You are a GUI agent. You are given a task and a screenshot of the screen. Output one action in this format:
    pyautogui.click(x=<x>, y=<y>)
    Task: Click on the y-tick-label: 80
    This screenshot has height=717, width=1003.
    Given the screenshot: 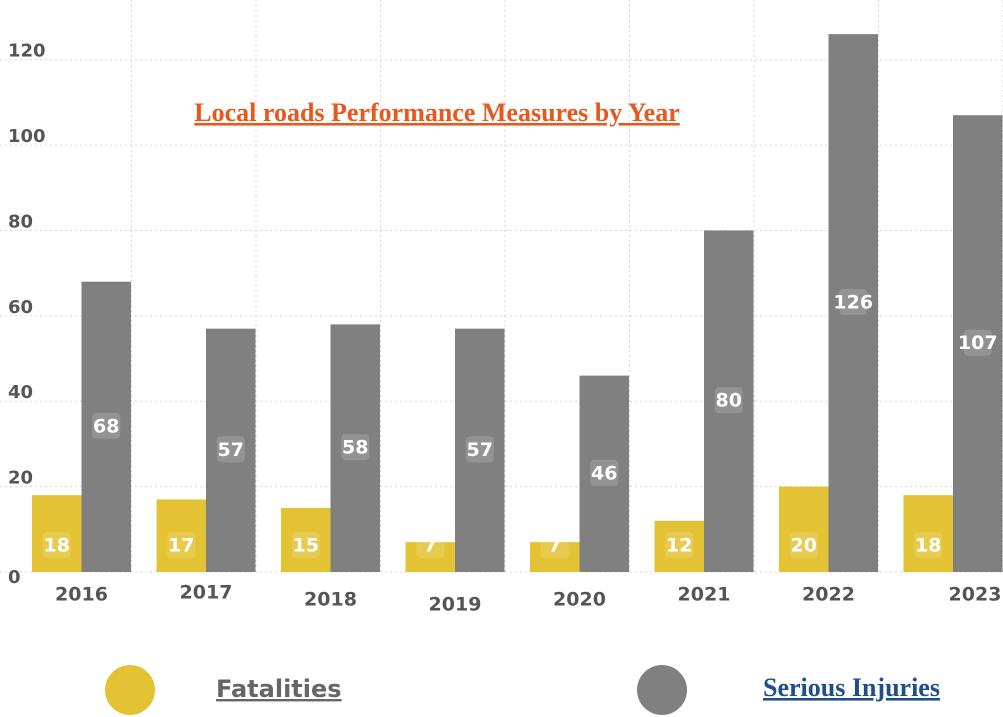 What is the action you would take?
    pyautogui.click(x=20, y=221)
    